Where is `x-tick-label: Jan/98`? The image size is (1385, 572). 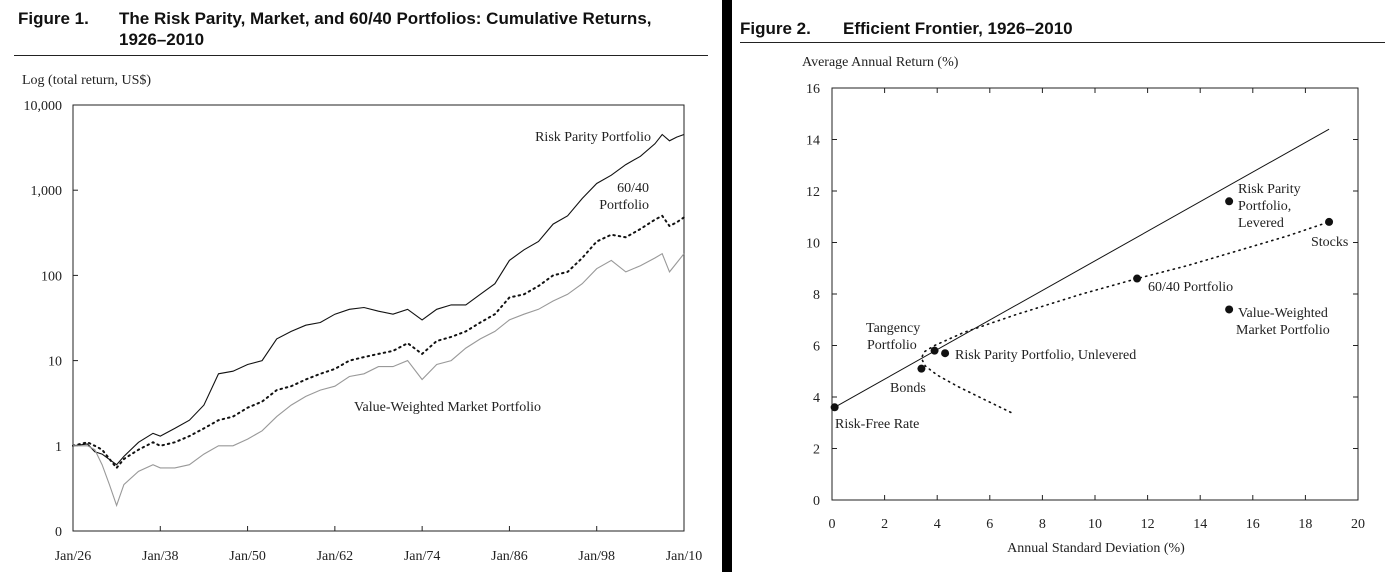 x-tick-label: Jan/98 is located at coordinates (596, 556).